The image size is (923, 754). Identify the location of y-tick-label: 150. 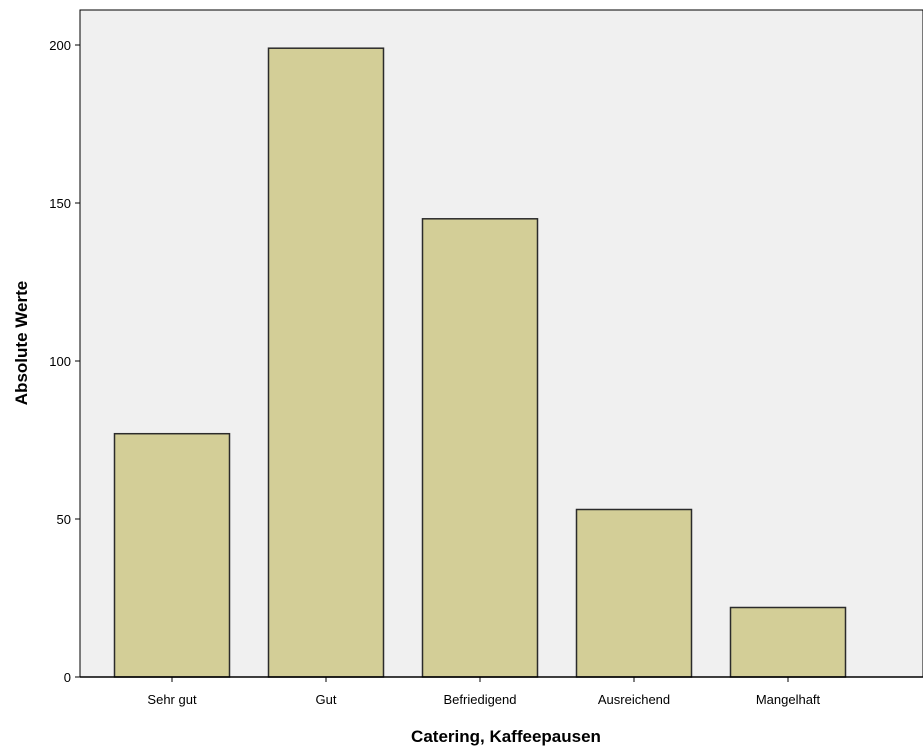
(60, 203).